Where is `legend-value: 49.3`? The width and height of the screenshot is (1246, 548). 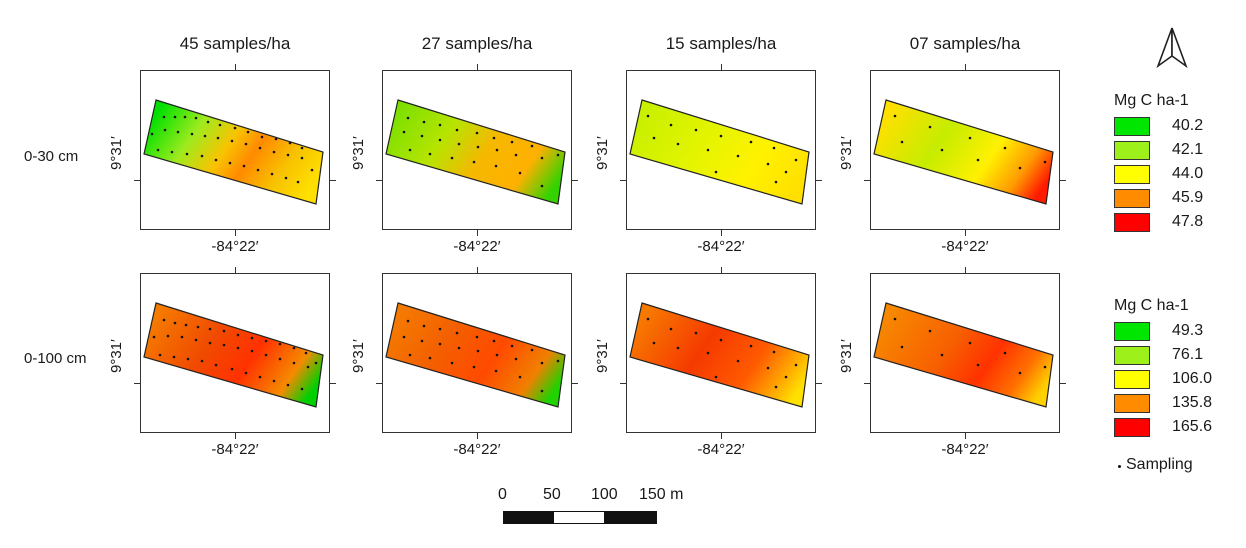
legend-value: 49.3 is located at coordinates (1188, 330).